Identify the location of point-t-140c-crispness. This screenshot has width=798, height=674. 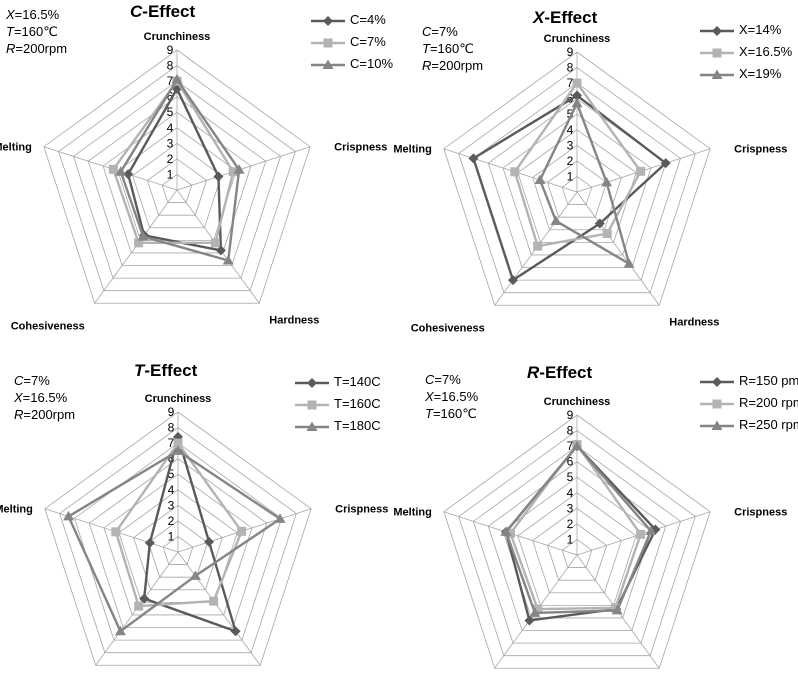
(209, 541).